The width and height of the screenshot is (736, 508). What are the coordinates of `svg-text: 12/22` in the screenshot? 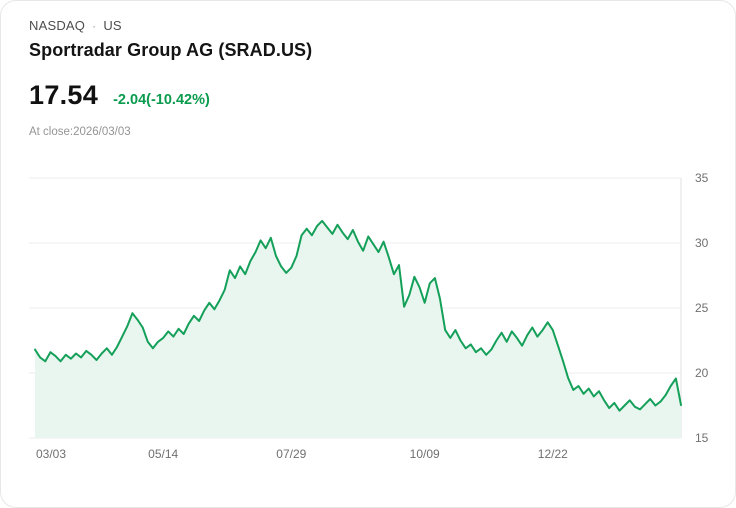 It's located at (553, 454).